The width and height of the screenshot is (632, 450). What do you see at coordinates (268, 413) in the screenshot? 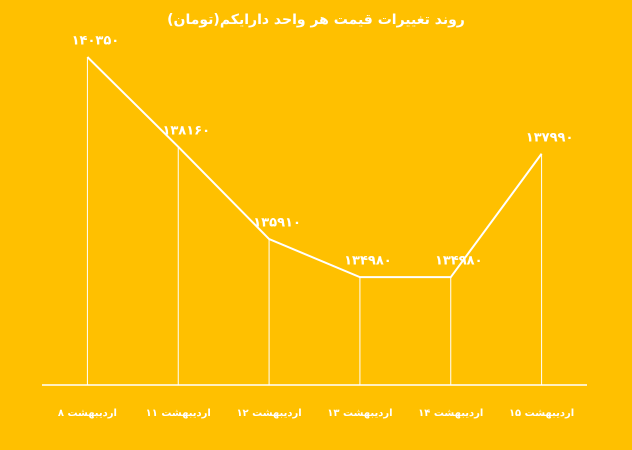
I see `x-tick-label: ۱۲ اردیبهشت` at bounding box center [268, 413].